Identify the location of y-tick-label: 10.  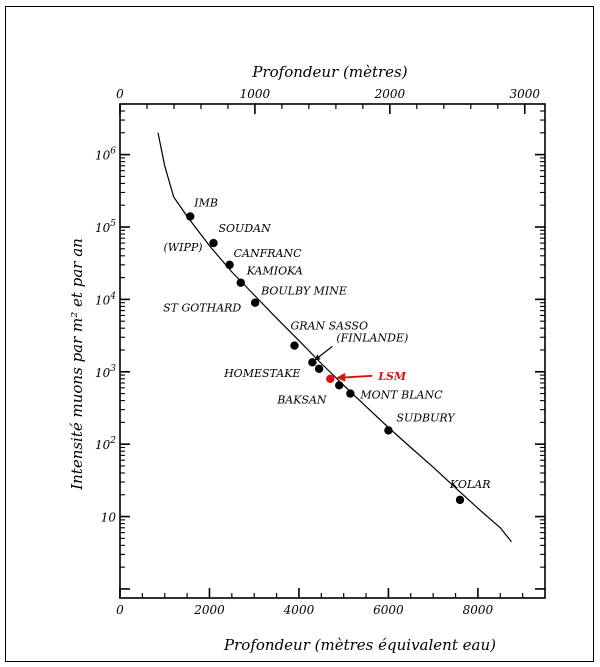
(109, 518).